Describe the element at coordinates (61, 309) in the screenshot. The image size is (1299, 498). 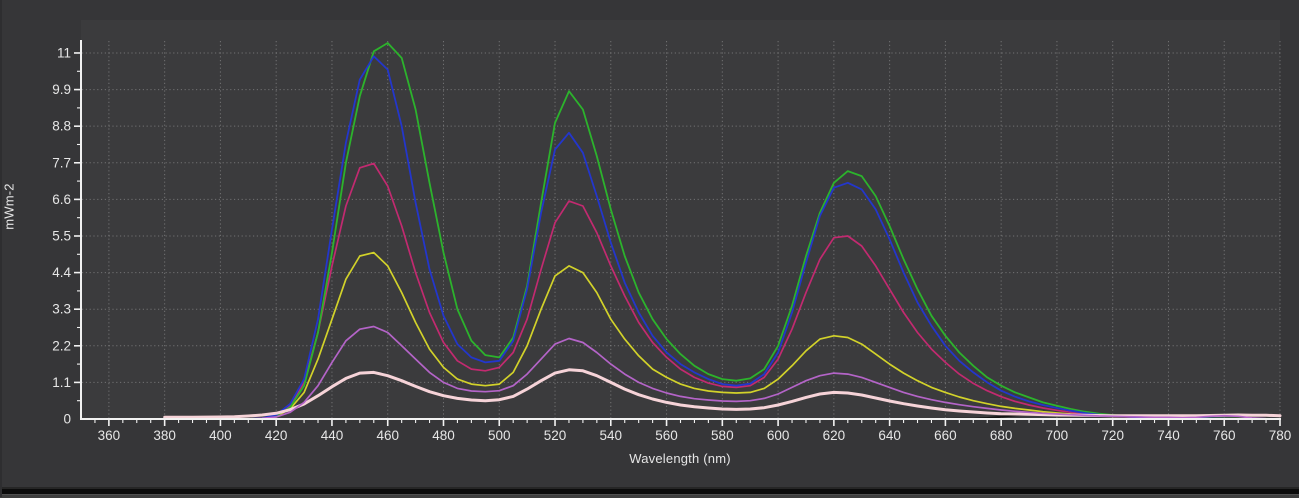
I see `y-tick-label: 3.3` at that location.